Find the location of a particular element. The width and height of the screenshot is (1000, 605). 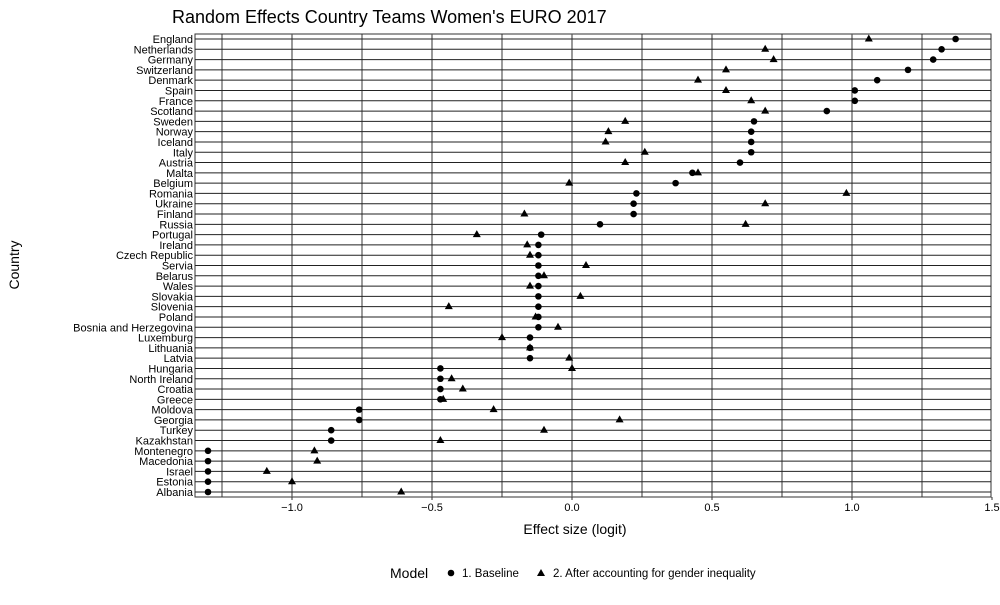

y-tick-label: Bosnia and Herzegovina is located at coordinates (133, 328).